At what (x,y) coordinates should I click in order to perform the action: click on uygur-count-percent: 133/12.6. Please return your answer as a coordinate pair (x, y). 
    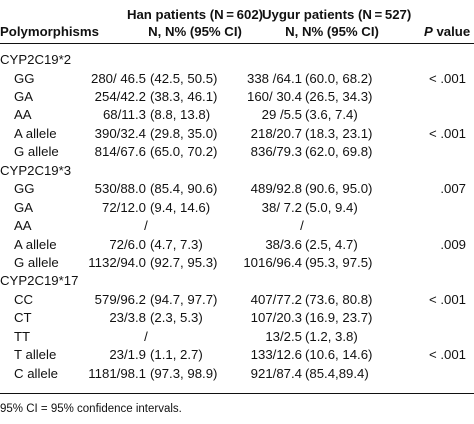
    Looking at the image, I should click on (276, 355).